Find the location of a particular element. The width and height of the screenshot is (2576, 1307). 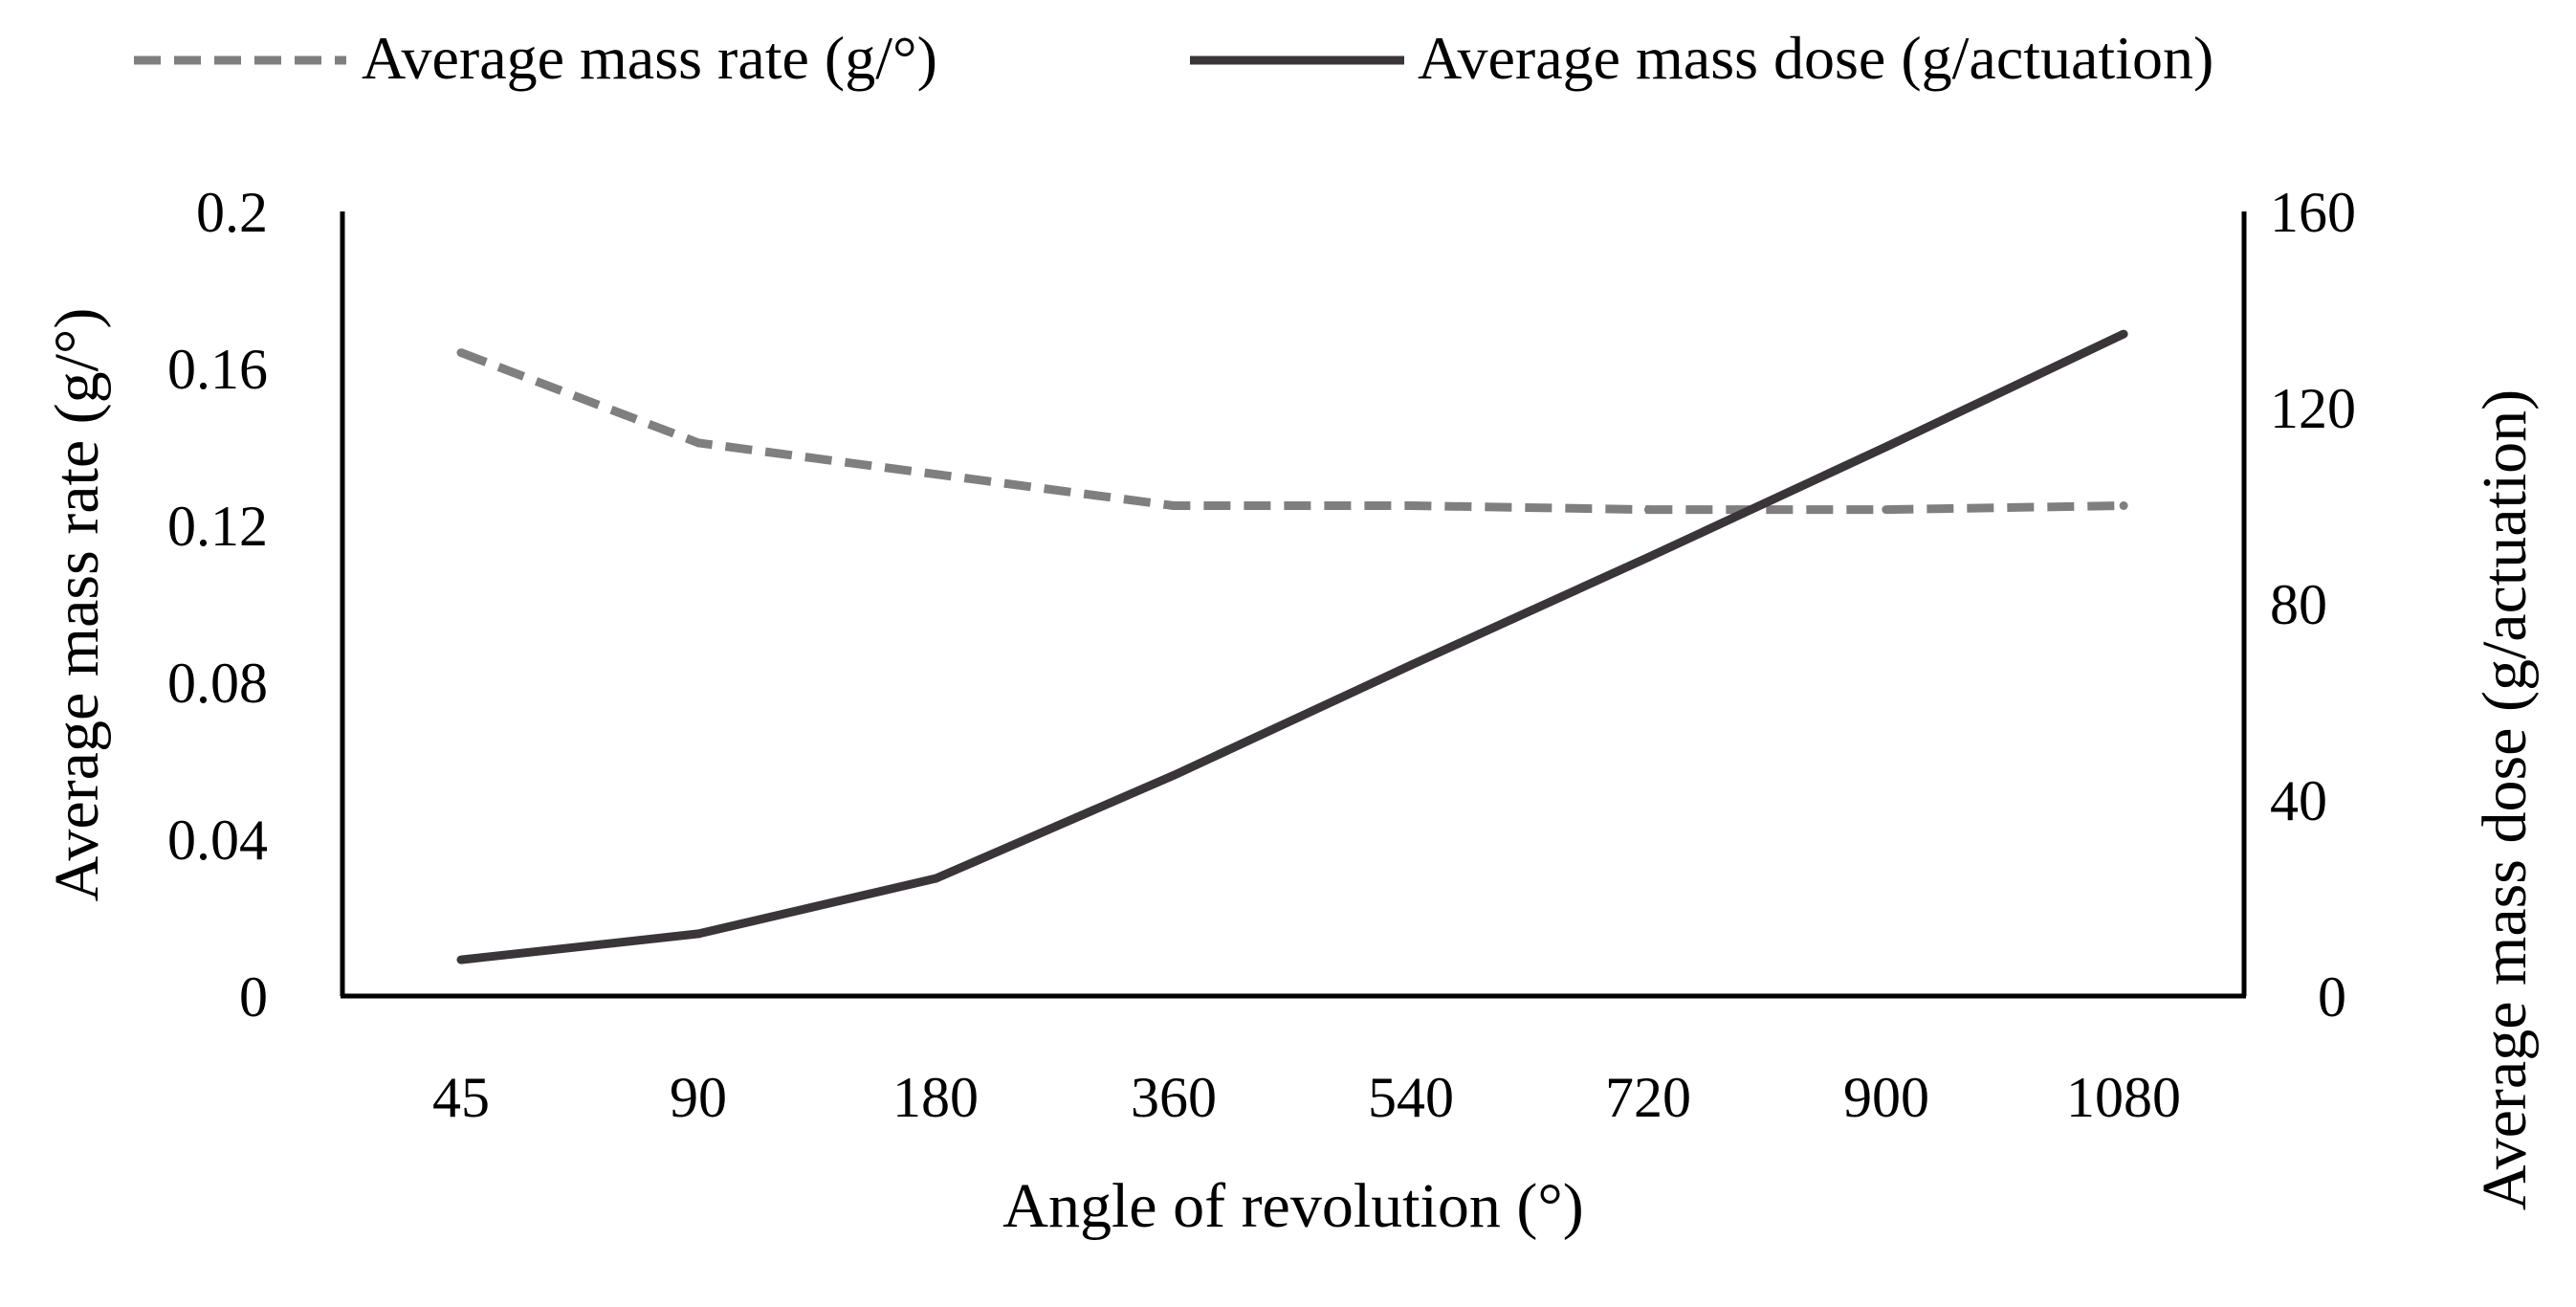

x-axis-title: Angle of revolution (°) is located at coordinates (1292, 1206).